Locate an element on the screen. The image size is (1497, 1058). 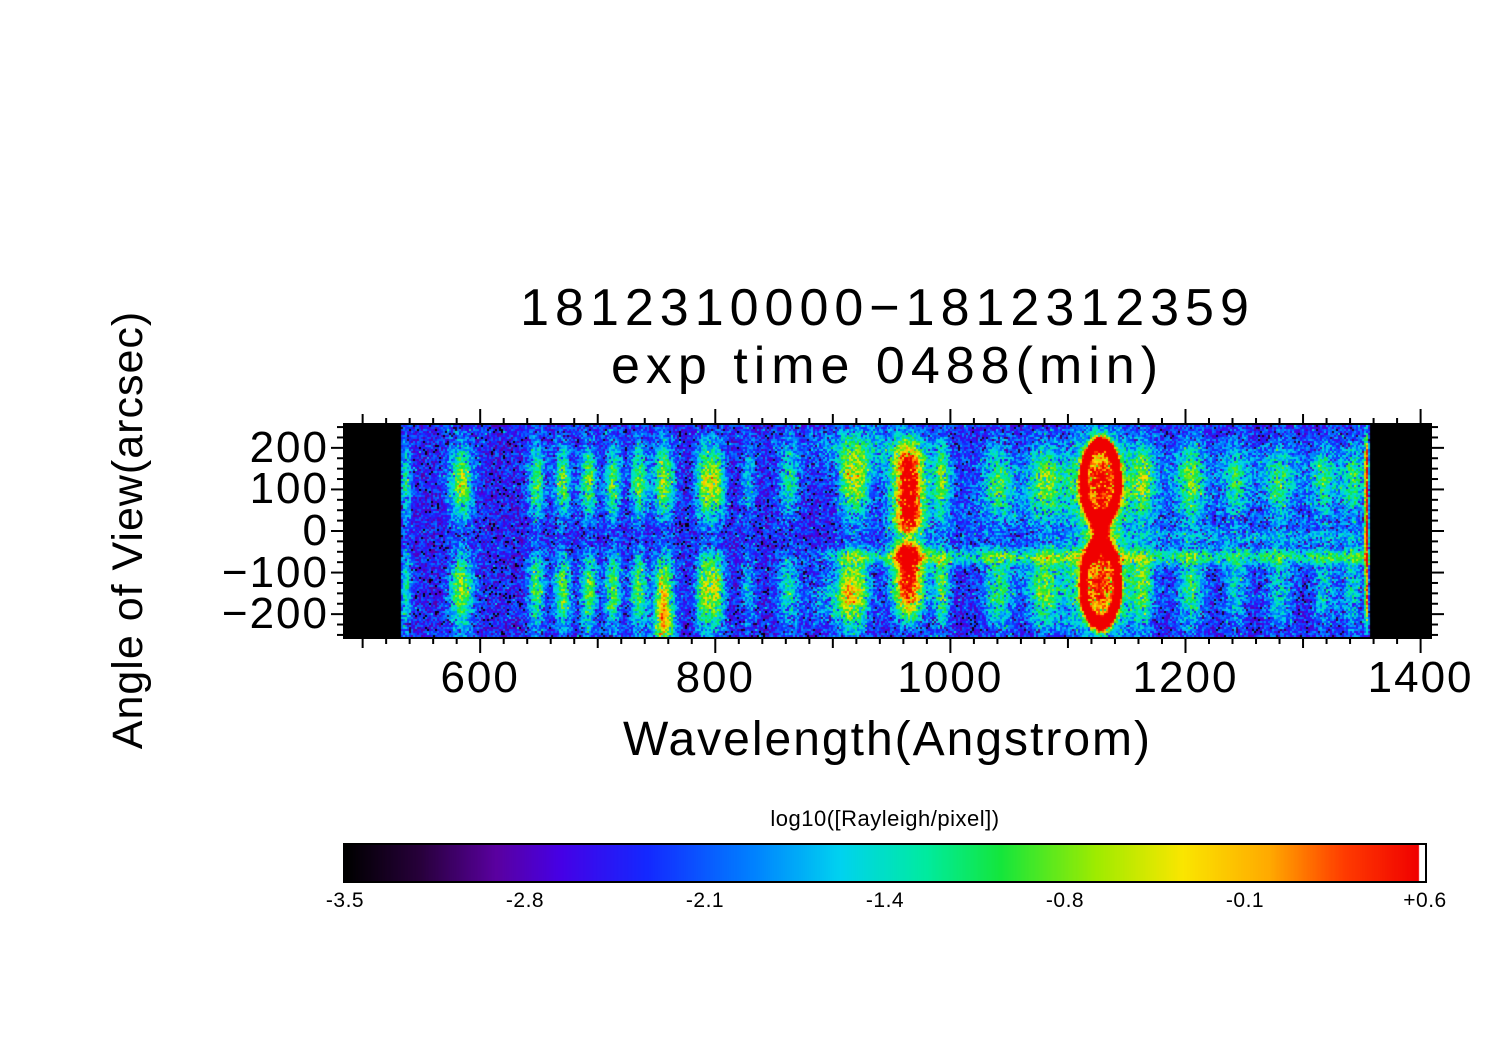
x-tick-label: 1400 is located at coordinates (1420, 677).